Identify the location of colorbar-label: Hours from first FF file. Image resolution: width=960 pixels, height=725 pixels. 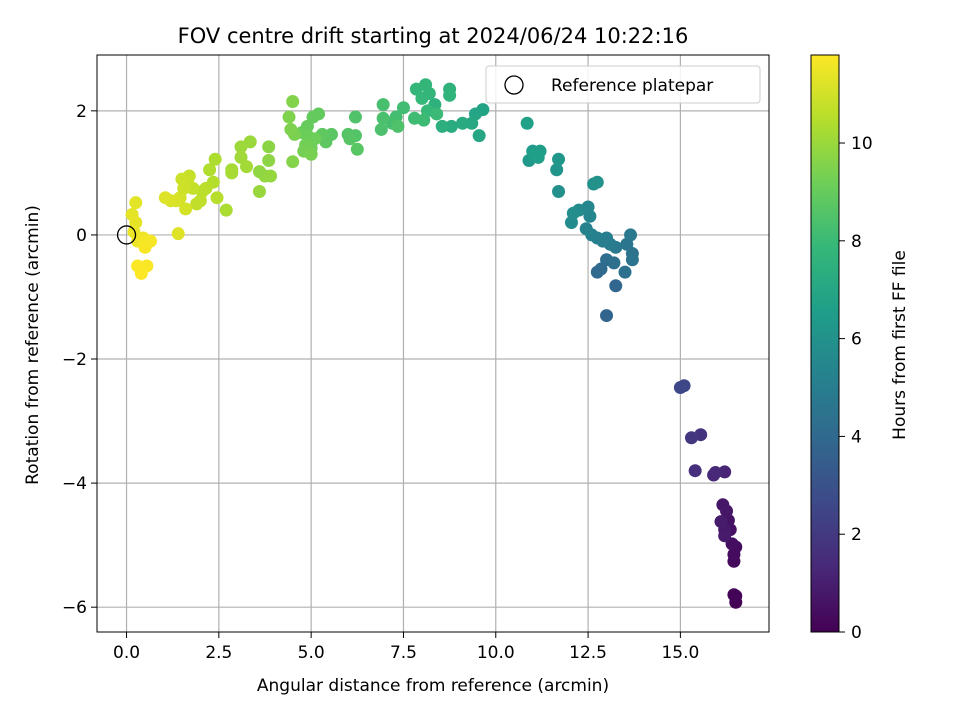
(900, 345).